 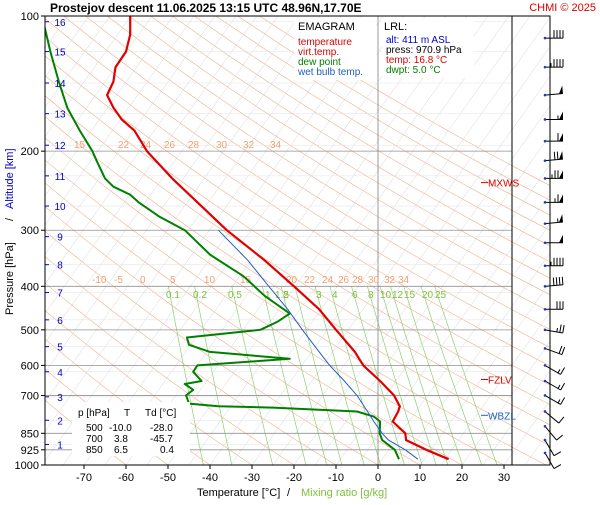 I want to click on y-tick-label: 200, so click(x=30, y=152).